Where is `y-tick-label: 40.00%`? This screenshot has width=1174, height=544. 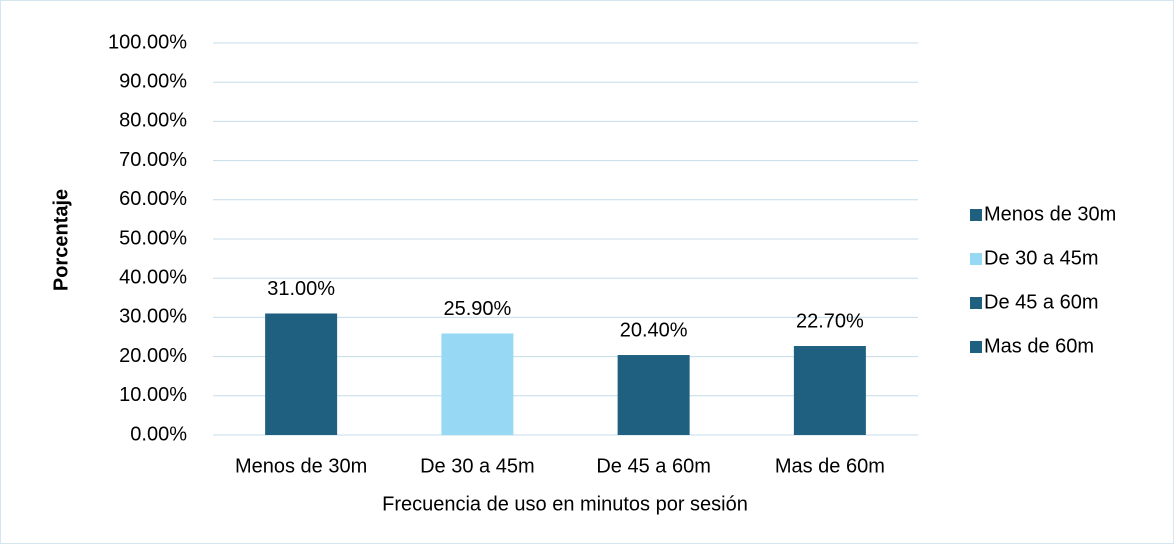 y-tick-label: 40.00% is located at coordinates (153, 277).